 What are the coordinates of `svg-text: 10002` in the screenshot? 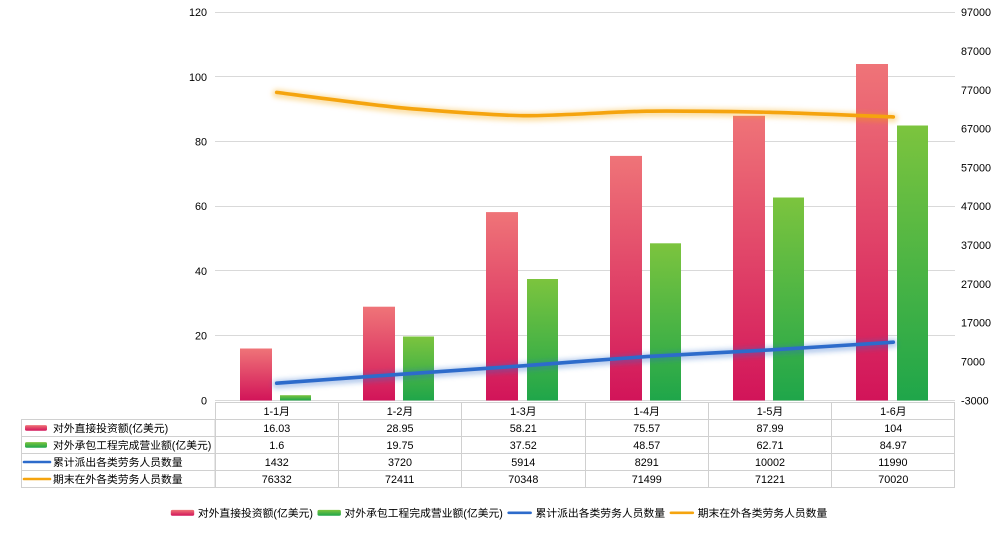 It's located at (770, 463).